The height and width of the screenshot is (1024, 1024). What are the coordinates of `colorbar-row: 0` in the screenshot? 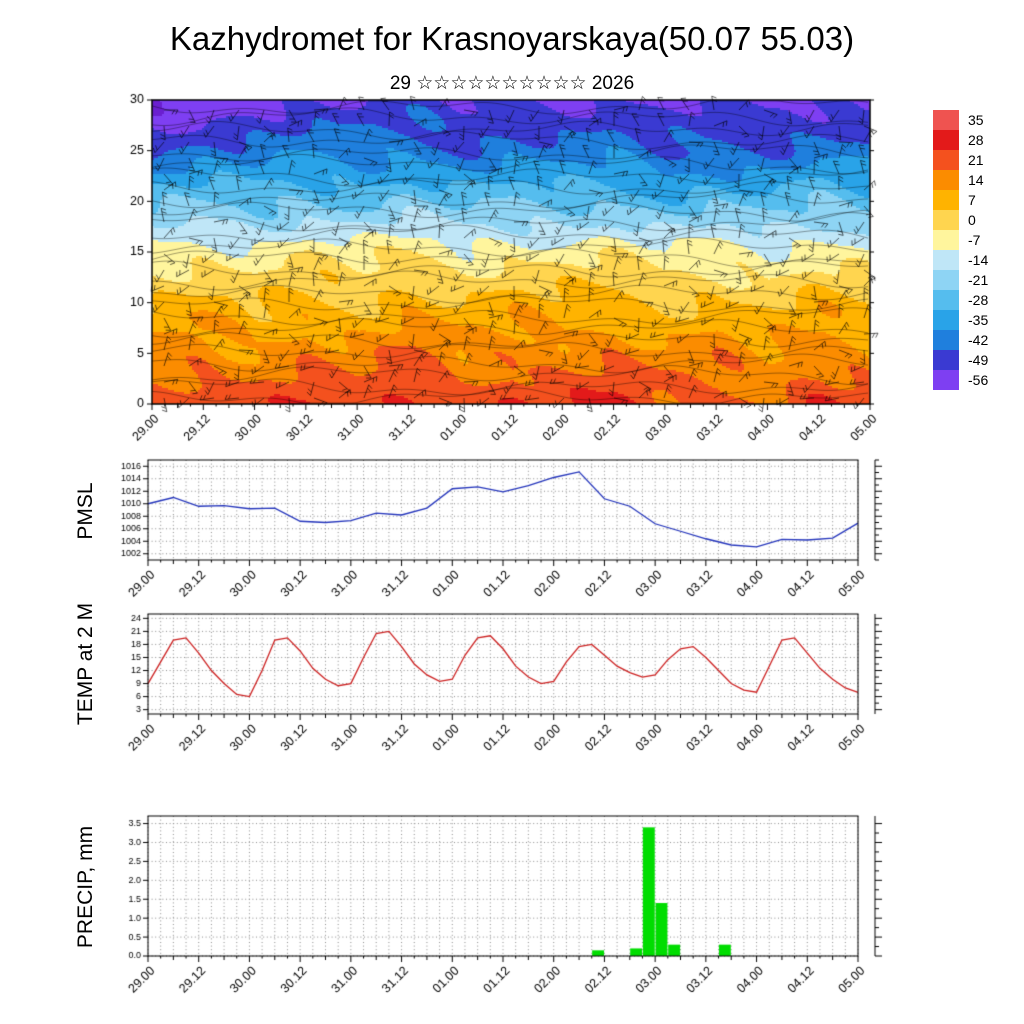 It's located at (960, 220).